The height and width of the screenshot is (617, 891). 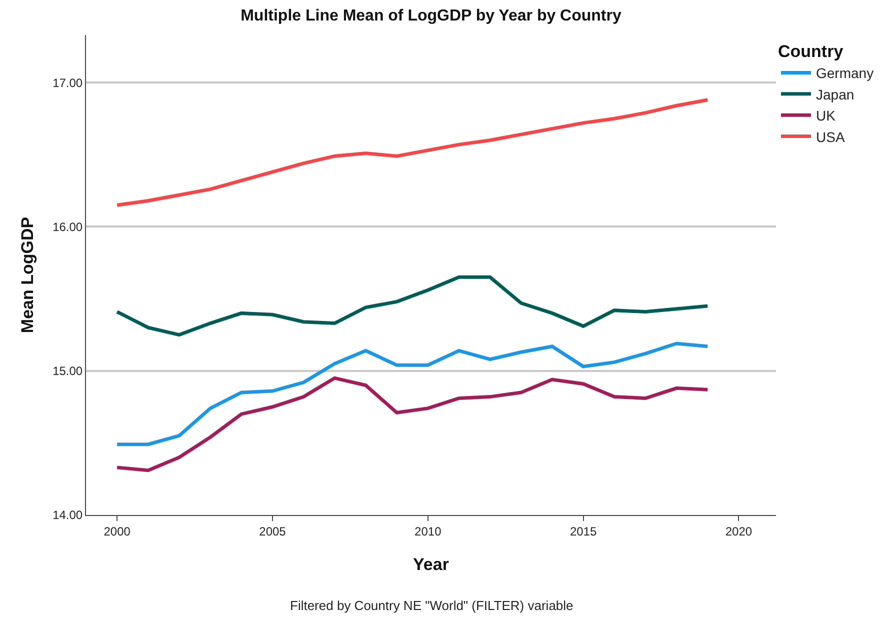 What do you see at coordinates (583, 531) in the screenshot?
I see `x-tick-label: 2015` at bounding box center [583, 531].